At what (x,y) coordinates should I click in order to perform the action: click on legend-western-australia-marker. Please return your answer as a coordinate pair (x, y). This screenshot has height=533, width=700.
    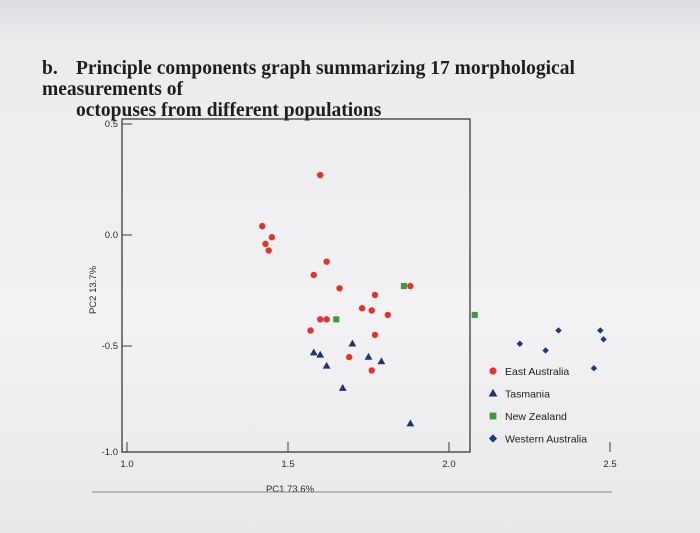
    Looking at the image, I should click on (493, 438).